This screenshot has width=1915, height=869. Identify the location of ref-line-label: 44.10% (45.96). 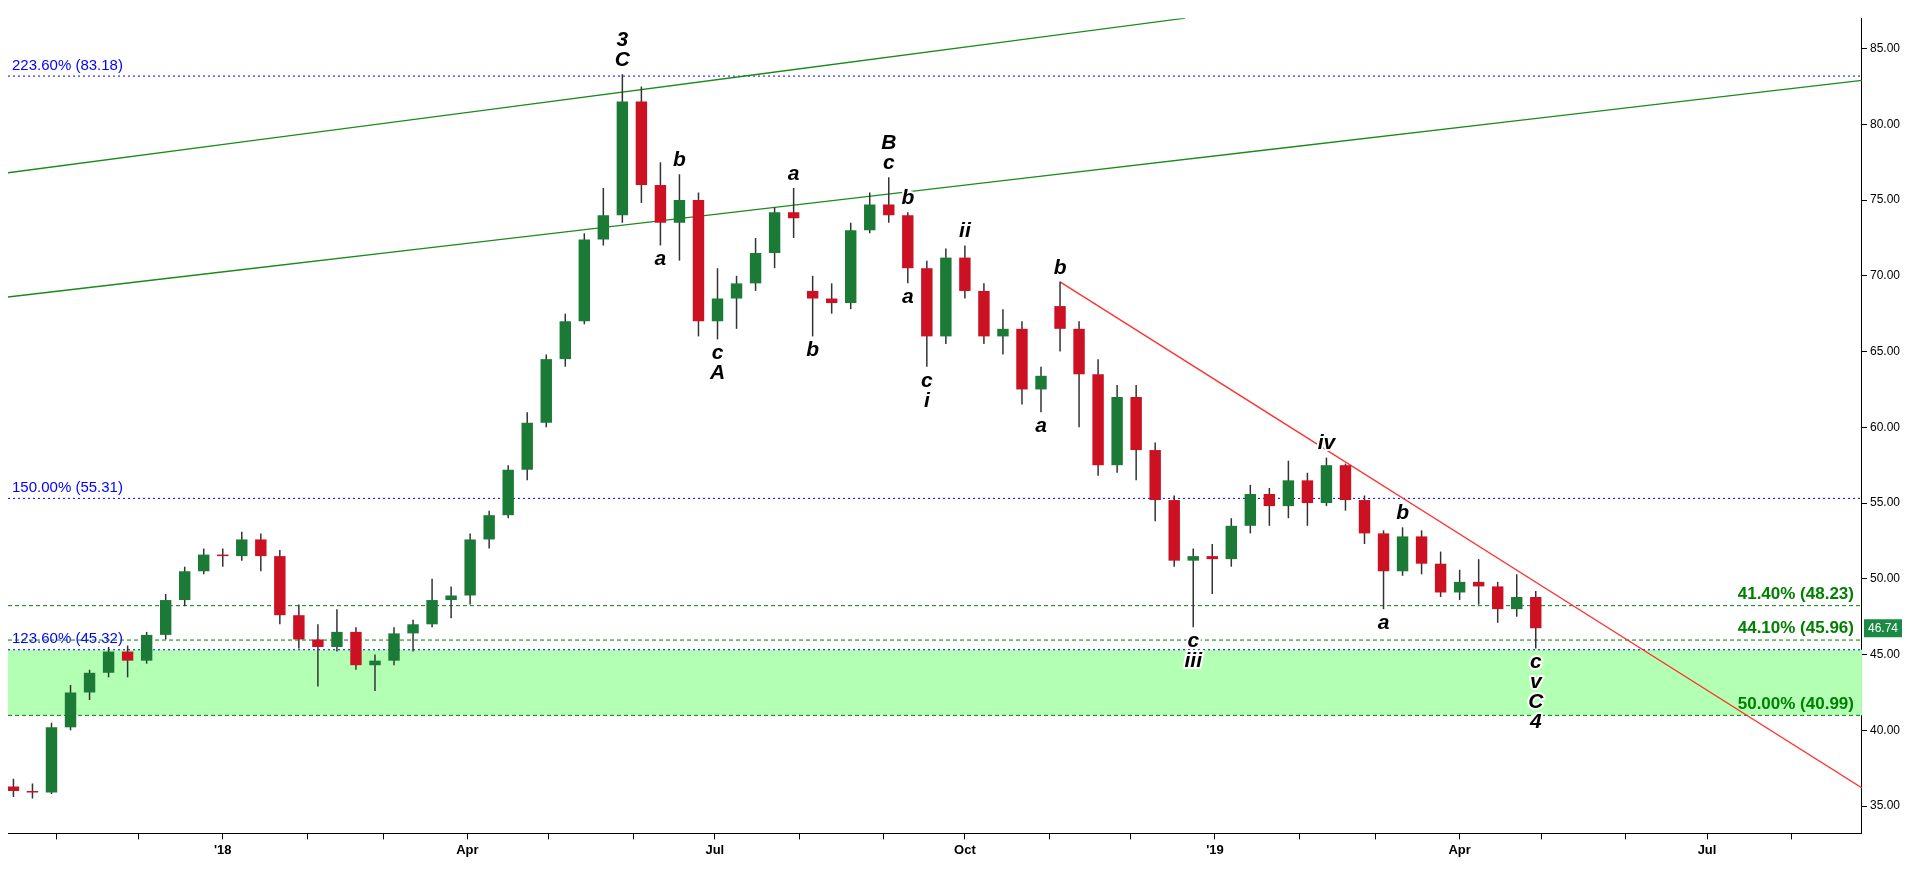
(1795, 628).